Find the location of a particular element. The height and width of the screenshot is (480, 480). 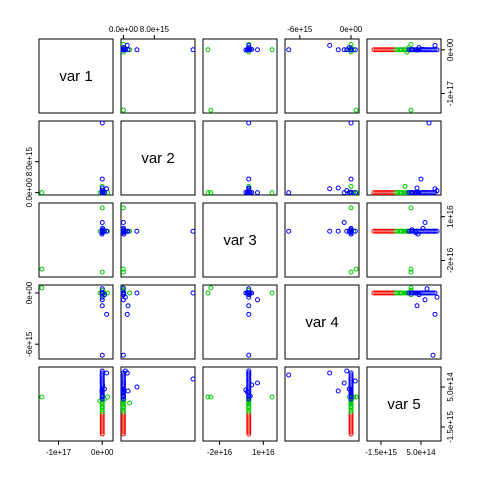

tick-label: -2e+16 is located at coordinates (450, 260).